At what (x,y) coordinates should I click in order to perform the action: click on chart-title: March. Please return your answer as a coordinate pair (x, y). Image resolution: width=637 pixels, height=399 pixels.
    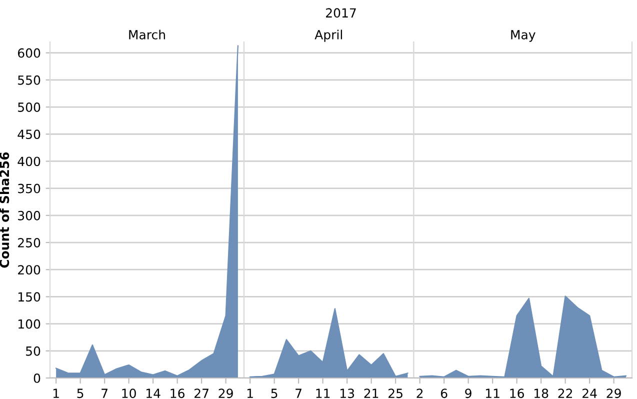
    Looking at the image, I should click on (147, 35).